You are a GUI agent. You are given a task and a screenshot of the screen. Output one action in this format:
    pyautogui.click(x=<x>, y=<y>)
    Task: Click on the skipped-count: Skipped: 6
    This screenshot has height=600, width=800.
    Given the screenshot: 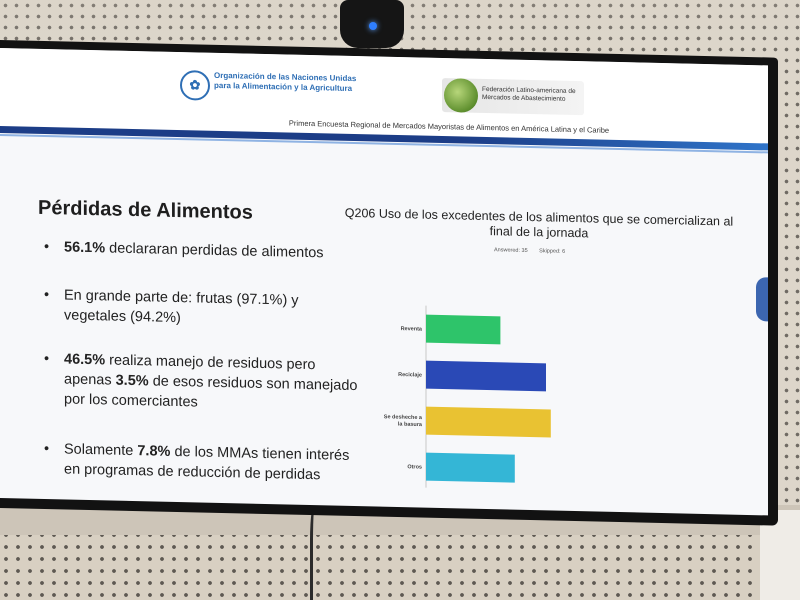 What is the action you would take?
    pyautogui.click(x=552, y=251)
    